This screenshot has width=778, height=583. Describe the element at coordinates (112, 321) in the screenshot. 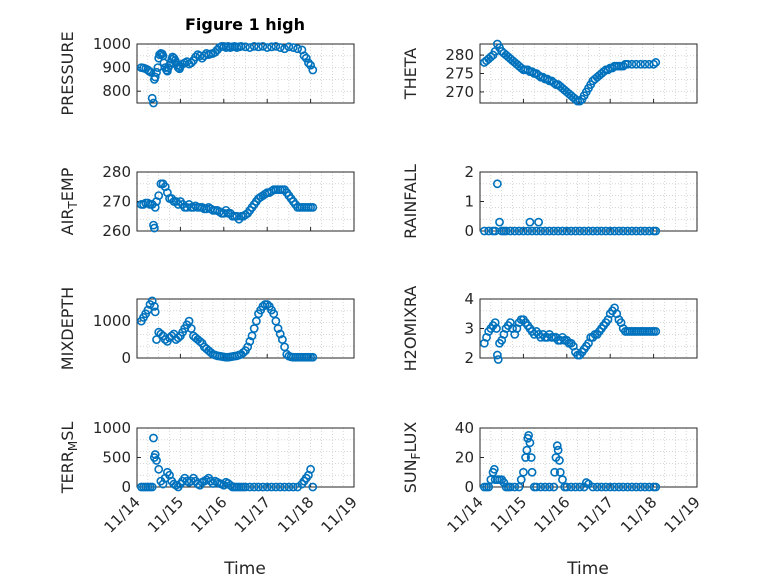

I see `y-tick-label: 1000` at that location.